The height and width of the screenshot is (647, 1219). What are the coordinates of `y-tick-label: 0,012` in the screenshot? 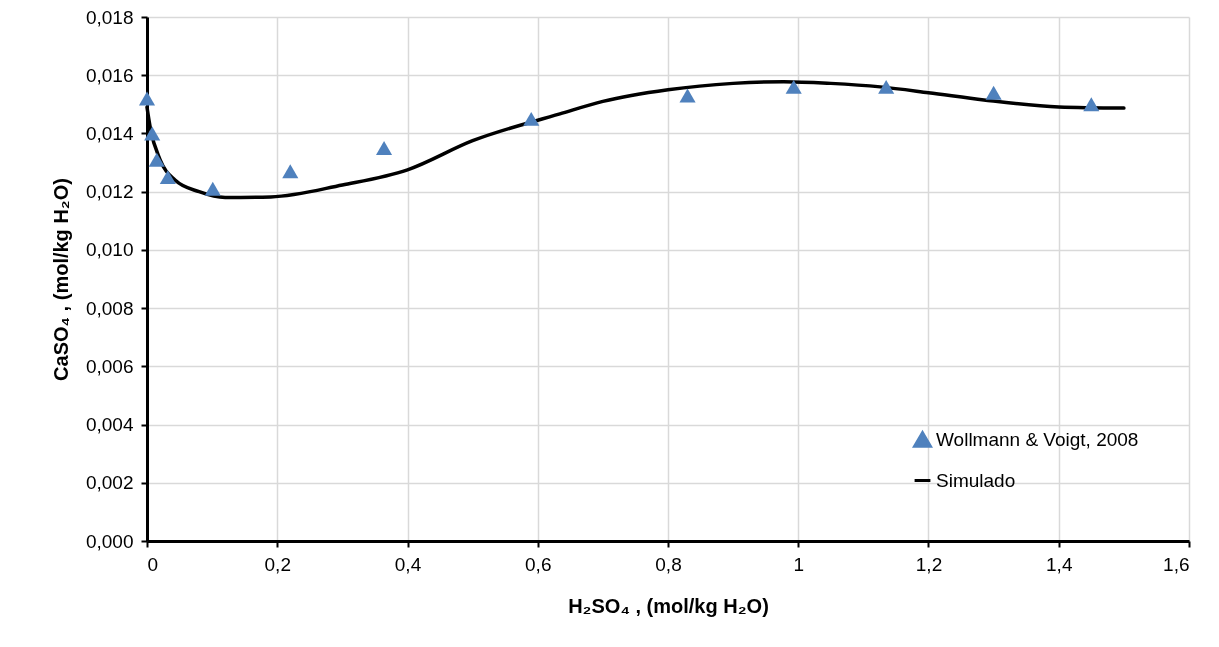 It's located at (109, 192).